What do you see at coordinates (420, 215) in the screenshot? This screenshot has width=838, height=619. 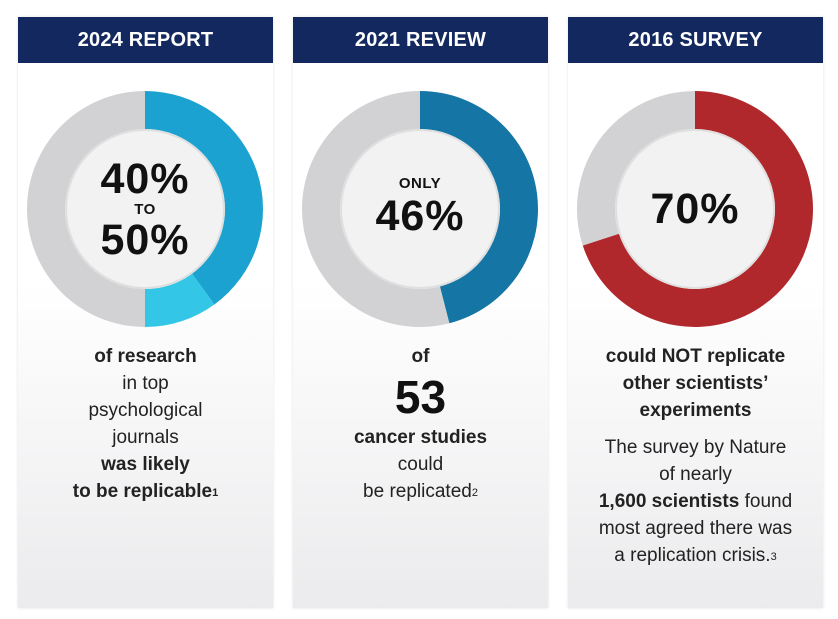 I see `center-value: 46%` at bounding box center [420, 215].